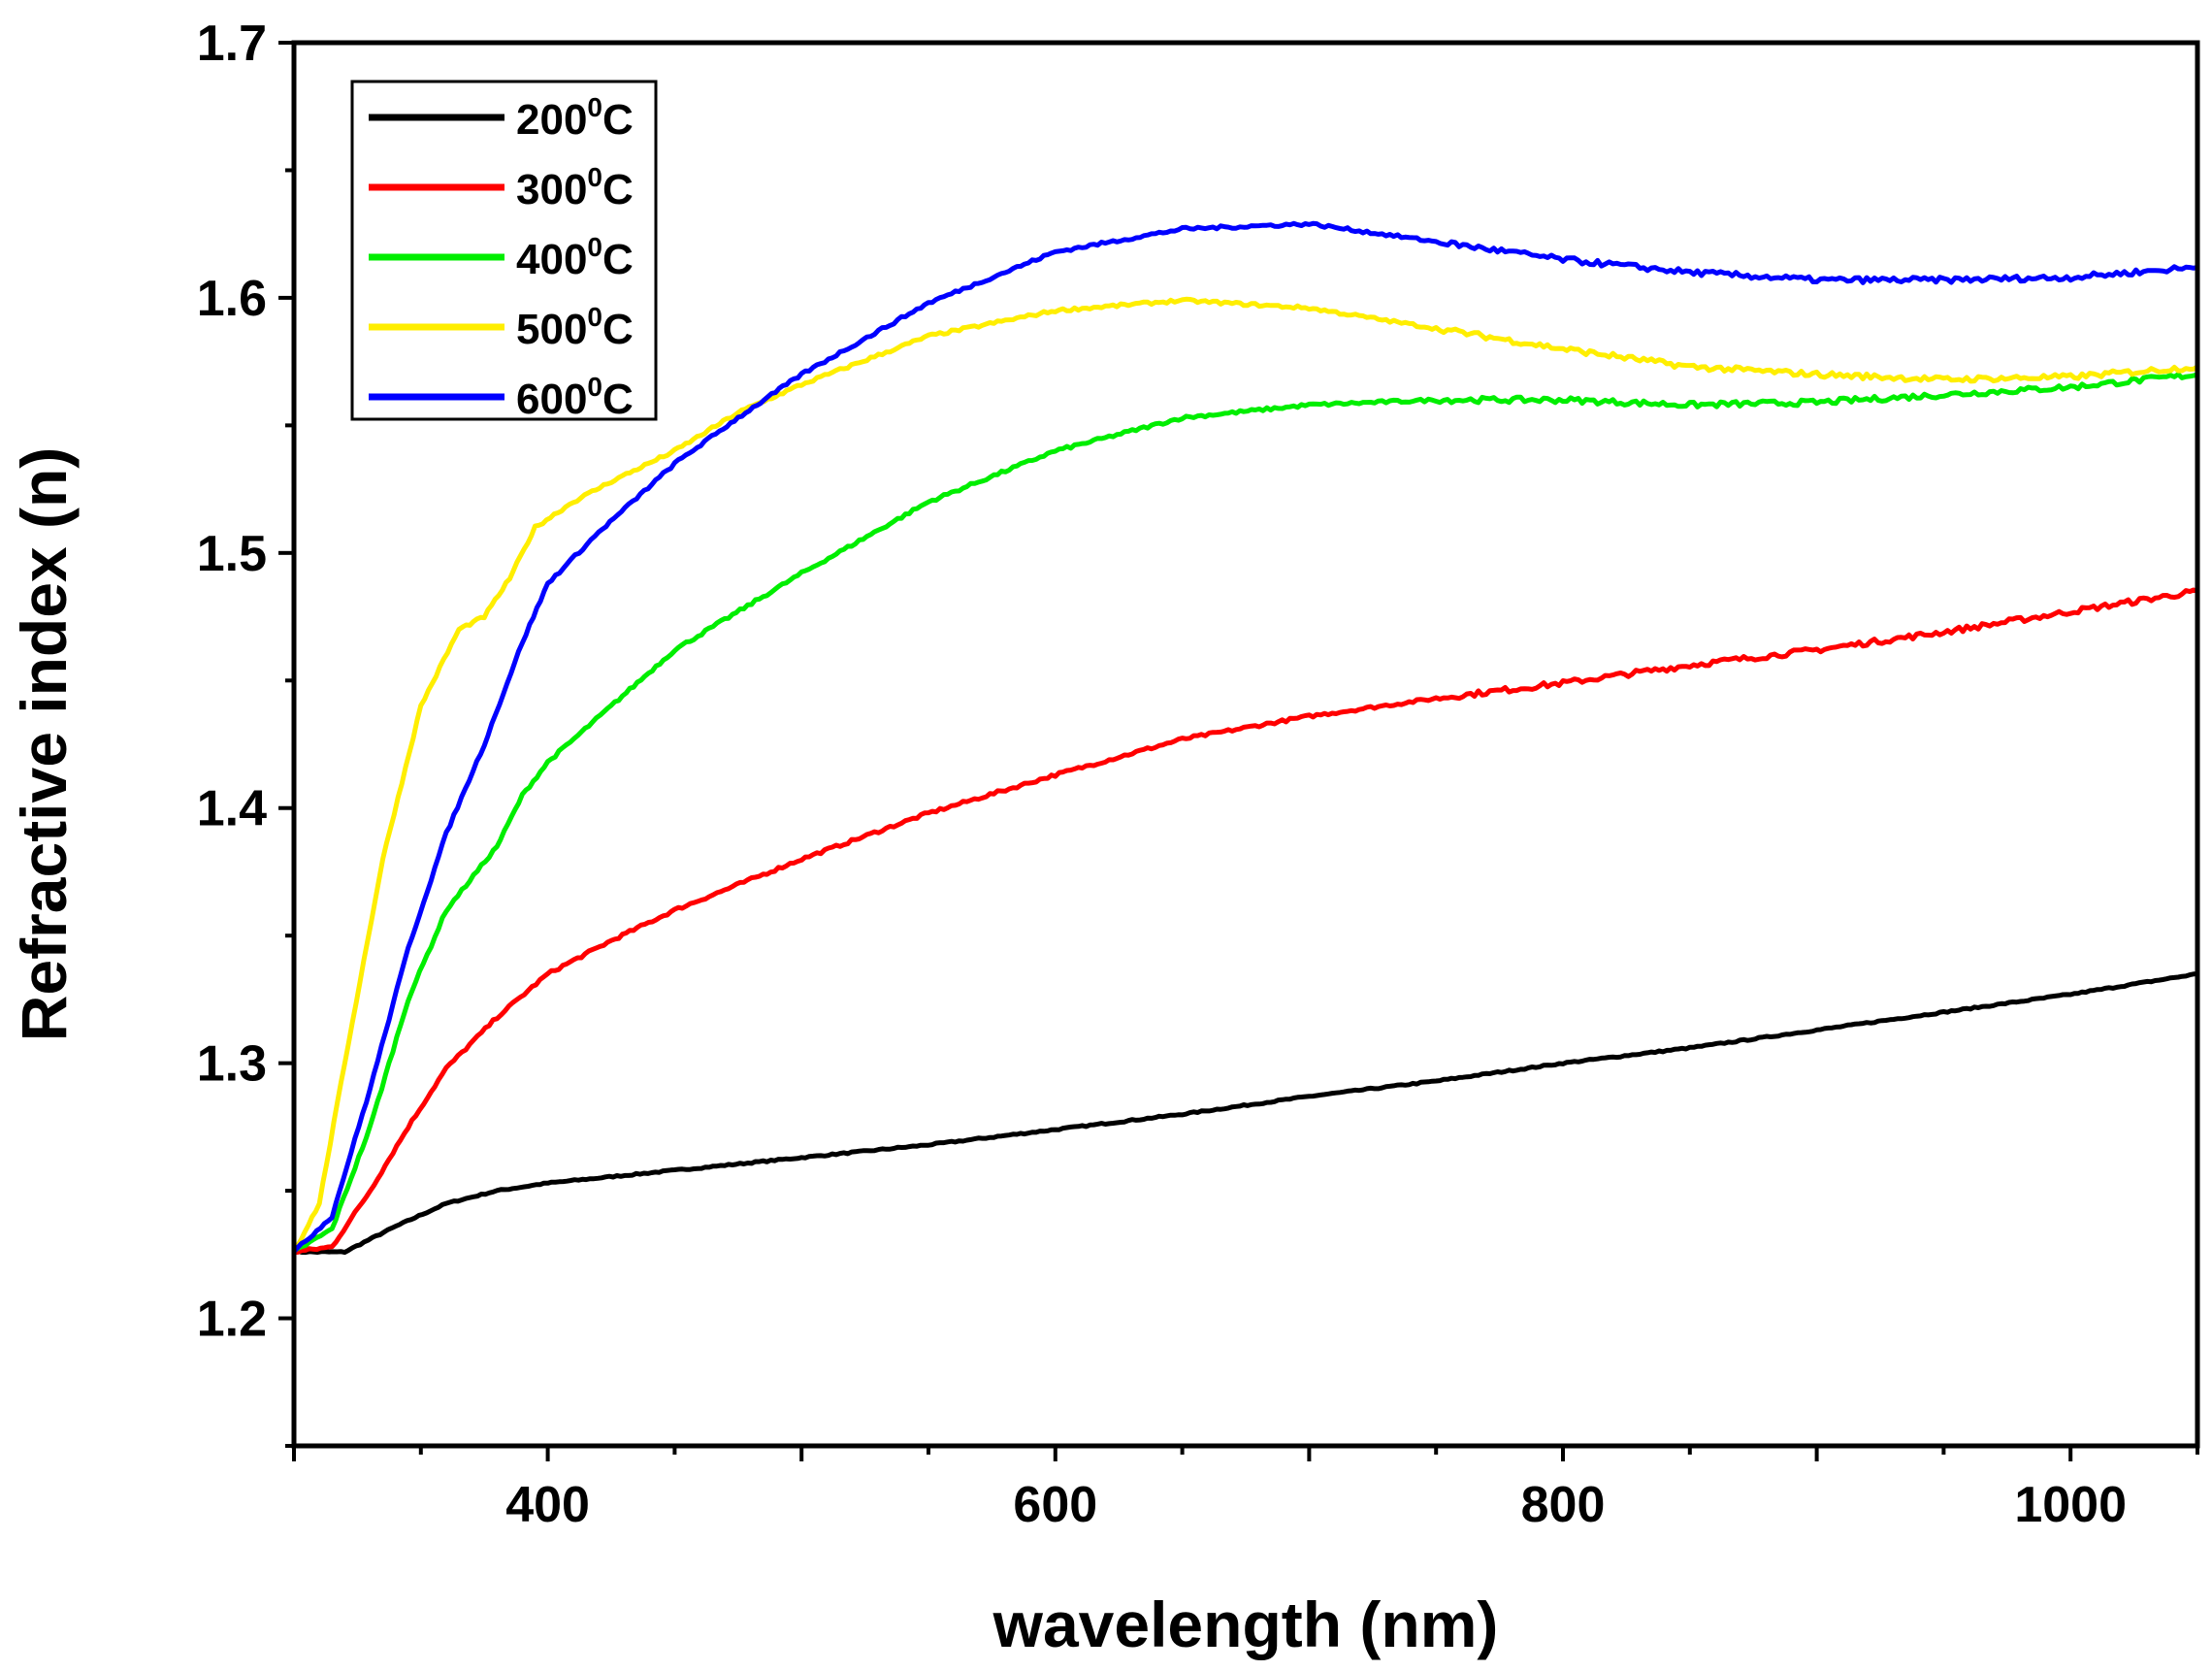 The image size is (2212, 1671). I want to click on y-tick-label: 1.3, so click(232, 1064).